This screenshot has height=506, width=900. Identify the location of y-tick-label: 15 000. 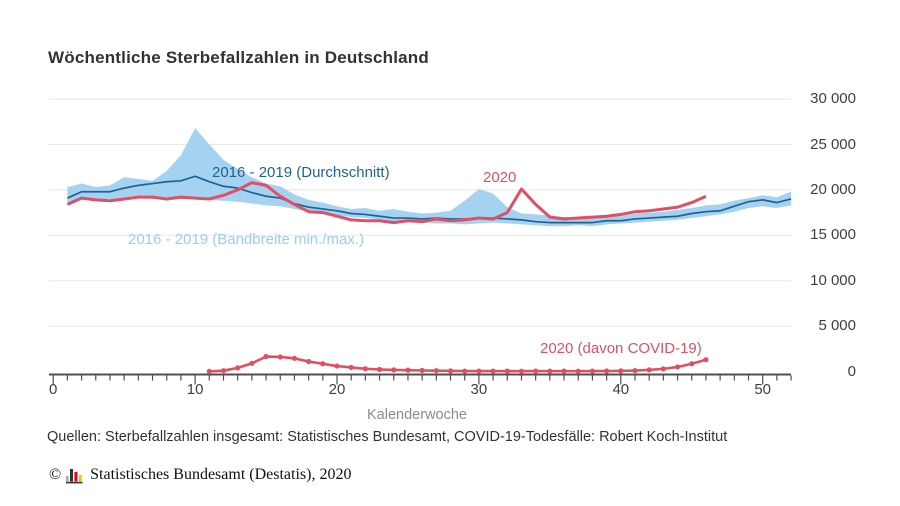
(833, 235).